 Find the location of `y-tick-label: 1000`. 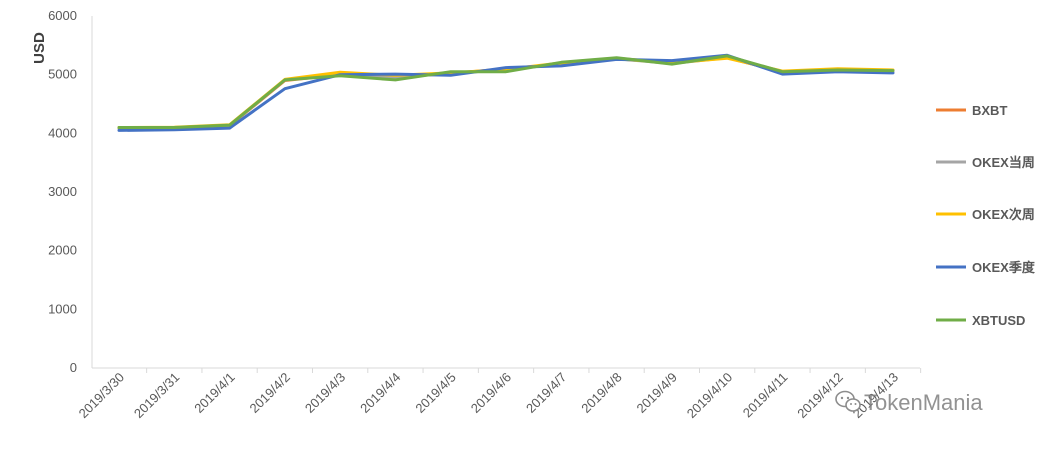

y-tick-label: 1000 is located at coordinates (62, 308).